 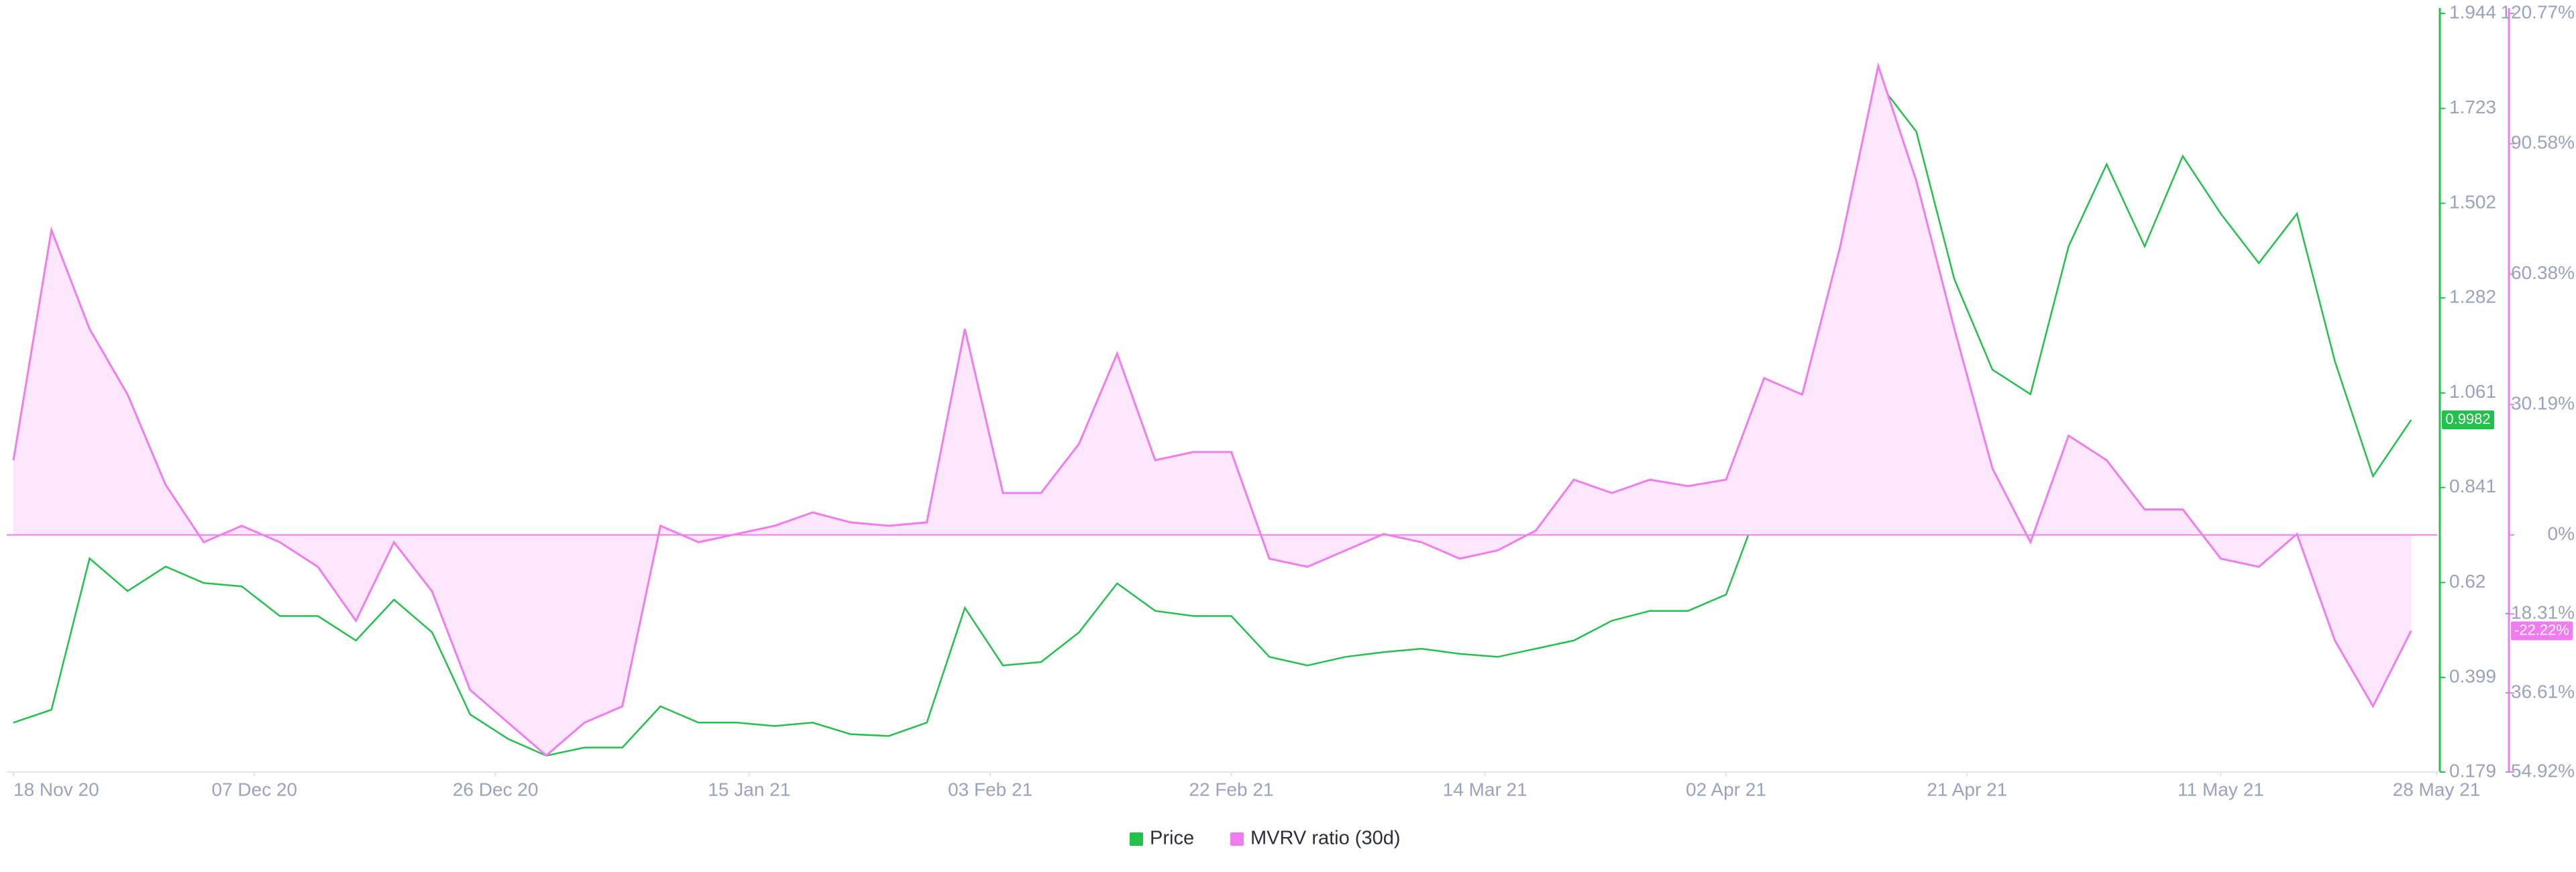 I want to click on y2-tick-label: 30.19%, so click(x=2543, y=403).